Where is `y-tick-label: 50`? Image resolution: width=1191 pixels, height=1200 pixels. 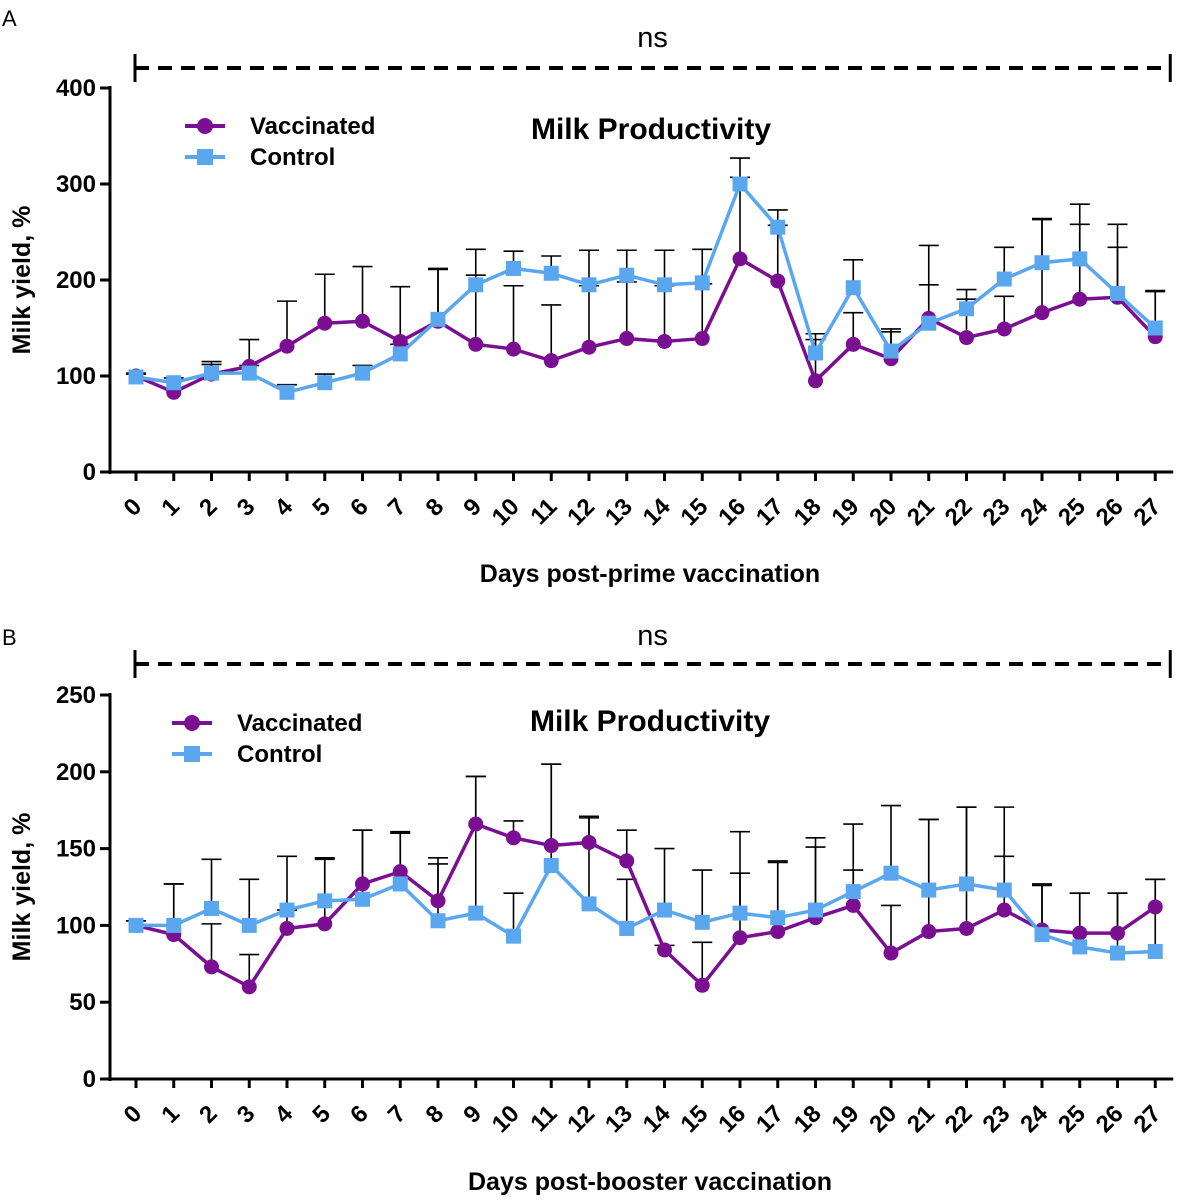 y-tick-label: 50 is located at coordinates (82, 1002).